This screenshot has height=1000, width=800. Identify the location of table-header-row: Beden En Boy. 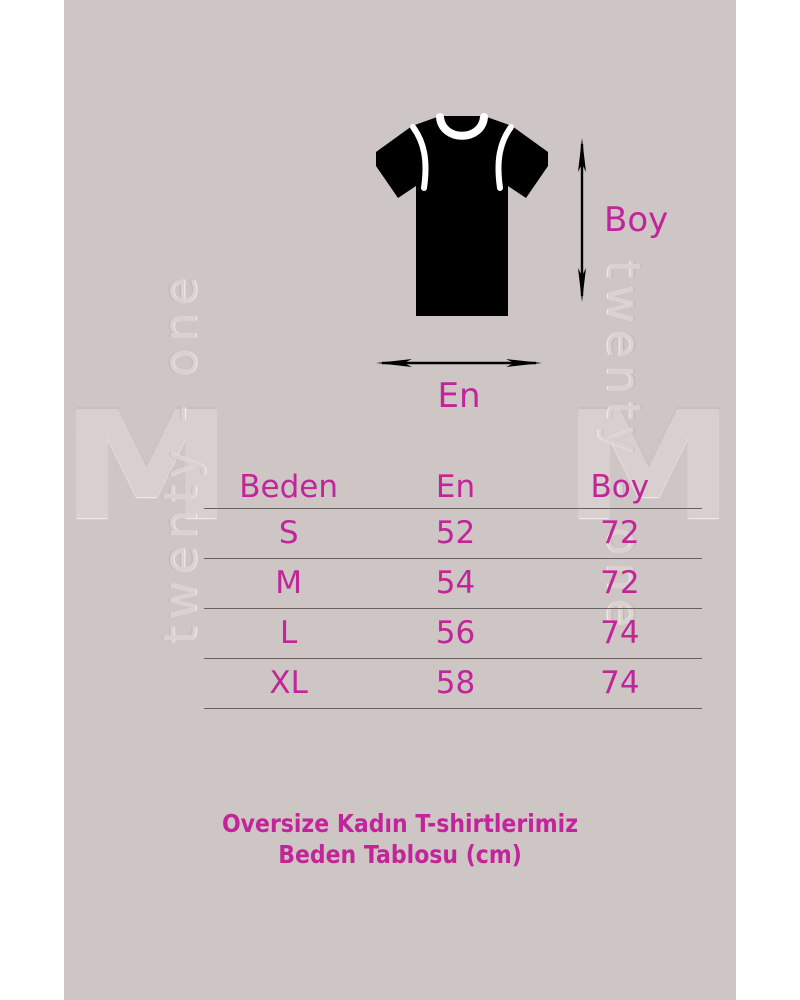
(453, 487).